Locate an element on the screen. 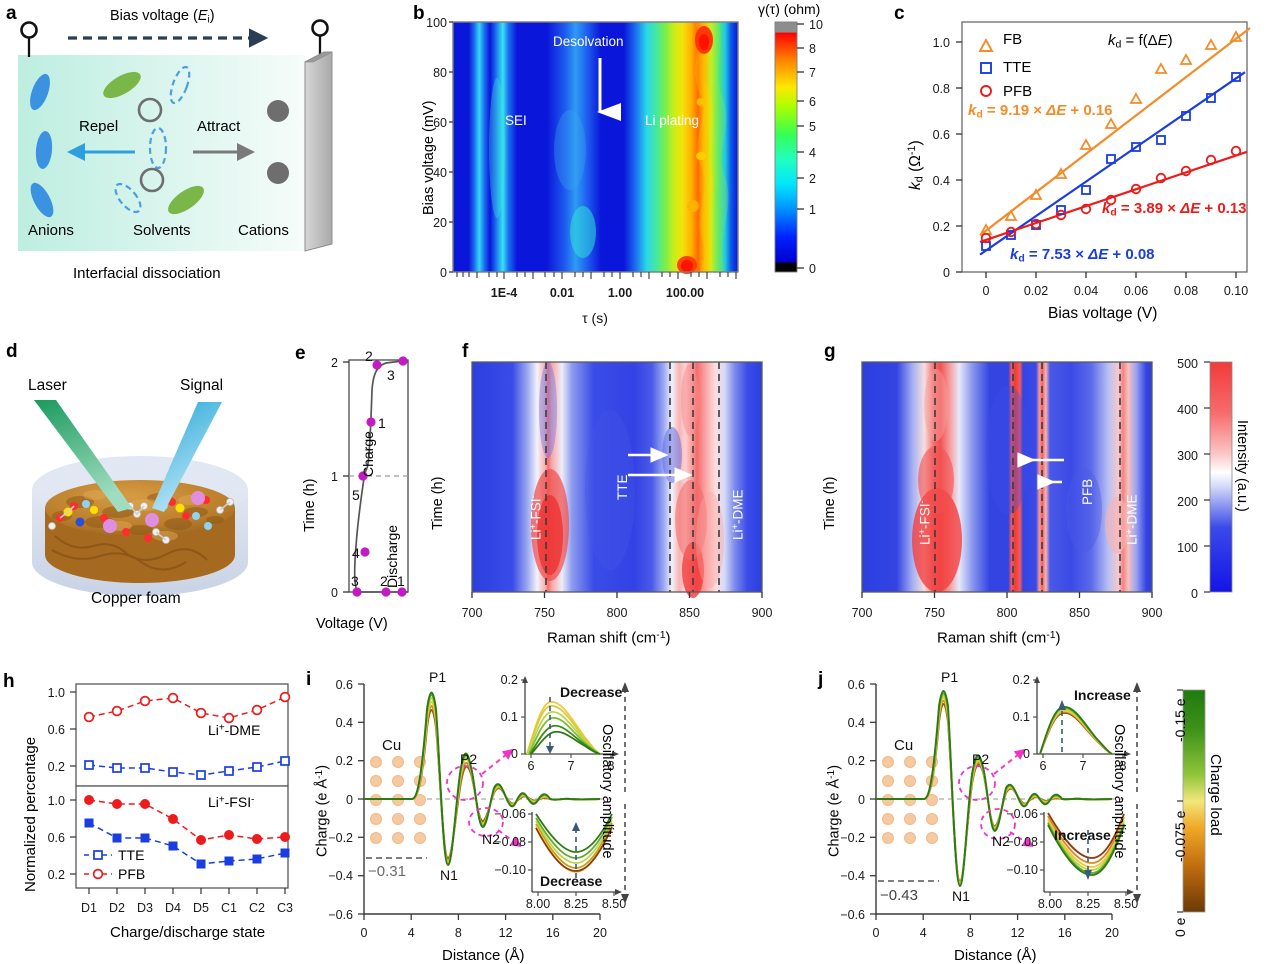 The width and height of the screenshot is (1272, 964). panel-f-label: f is located at coordinates (465, 351).